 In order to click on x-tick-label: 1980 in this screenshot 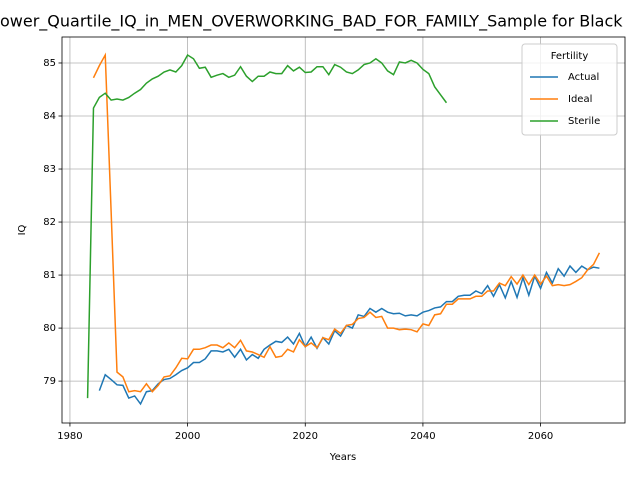, I will do `click(69, 436)`.